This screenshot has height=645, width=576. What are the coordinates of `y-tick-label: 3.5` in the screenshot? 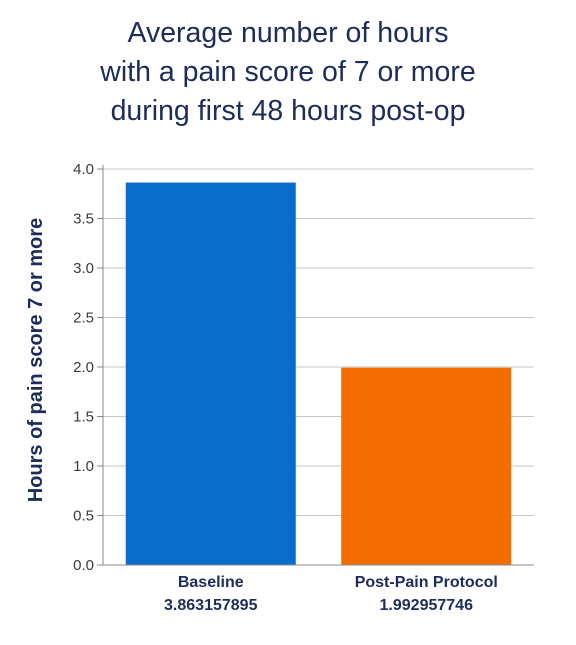 It's located at (83, 219).